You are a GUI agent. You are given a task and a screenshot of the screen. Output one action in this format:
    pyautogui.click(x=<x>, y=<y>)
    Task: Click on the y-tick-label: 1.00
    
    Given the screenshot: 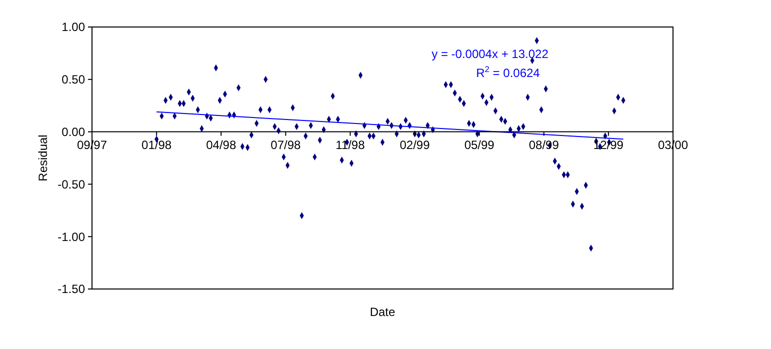 What is the action you would take?
    pyautogui.click(x=74, y=27)
    